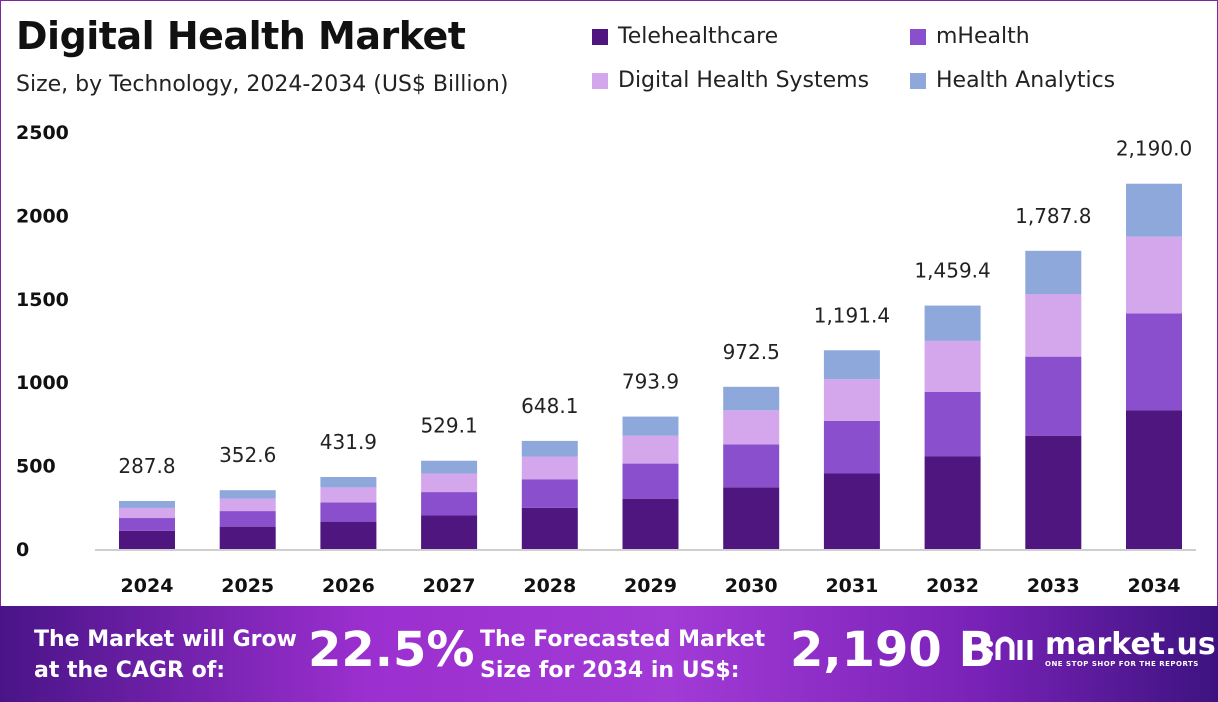 This screenshot has height=702, width=1218. I want to click on chart-title: Digital Health Market, so click(241, 36).